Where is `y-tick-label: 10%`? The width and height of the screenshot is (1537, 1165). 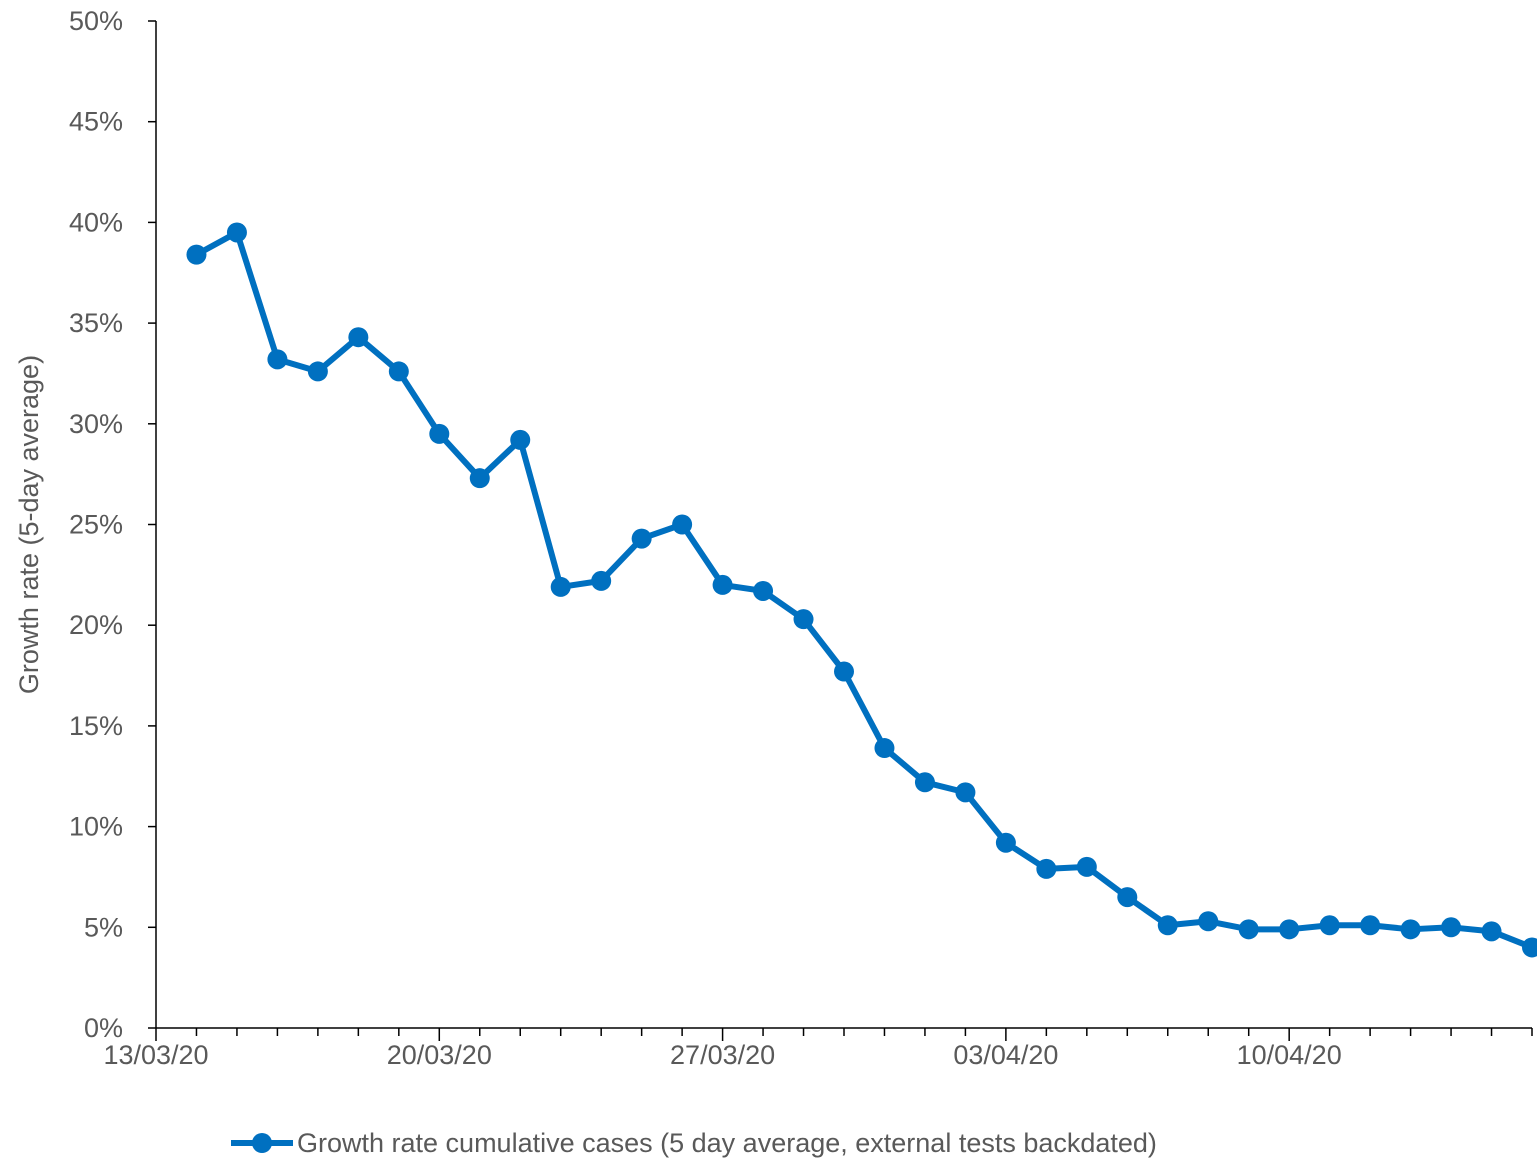
y-tick-label: 10% is located at coordinates (96, 827).